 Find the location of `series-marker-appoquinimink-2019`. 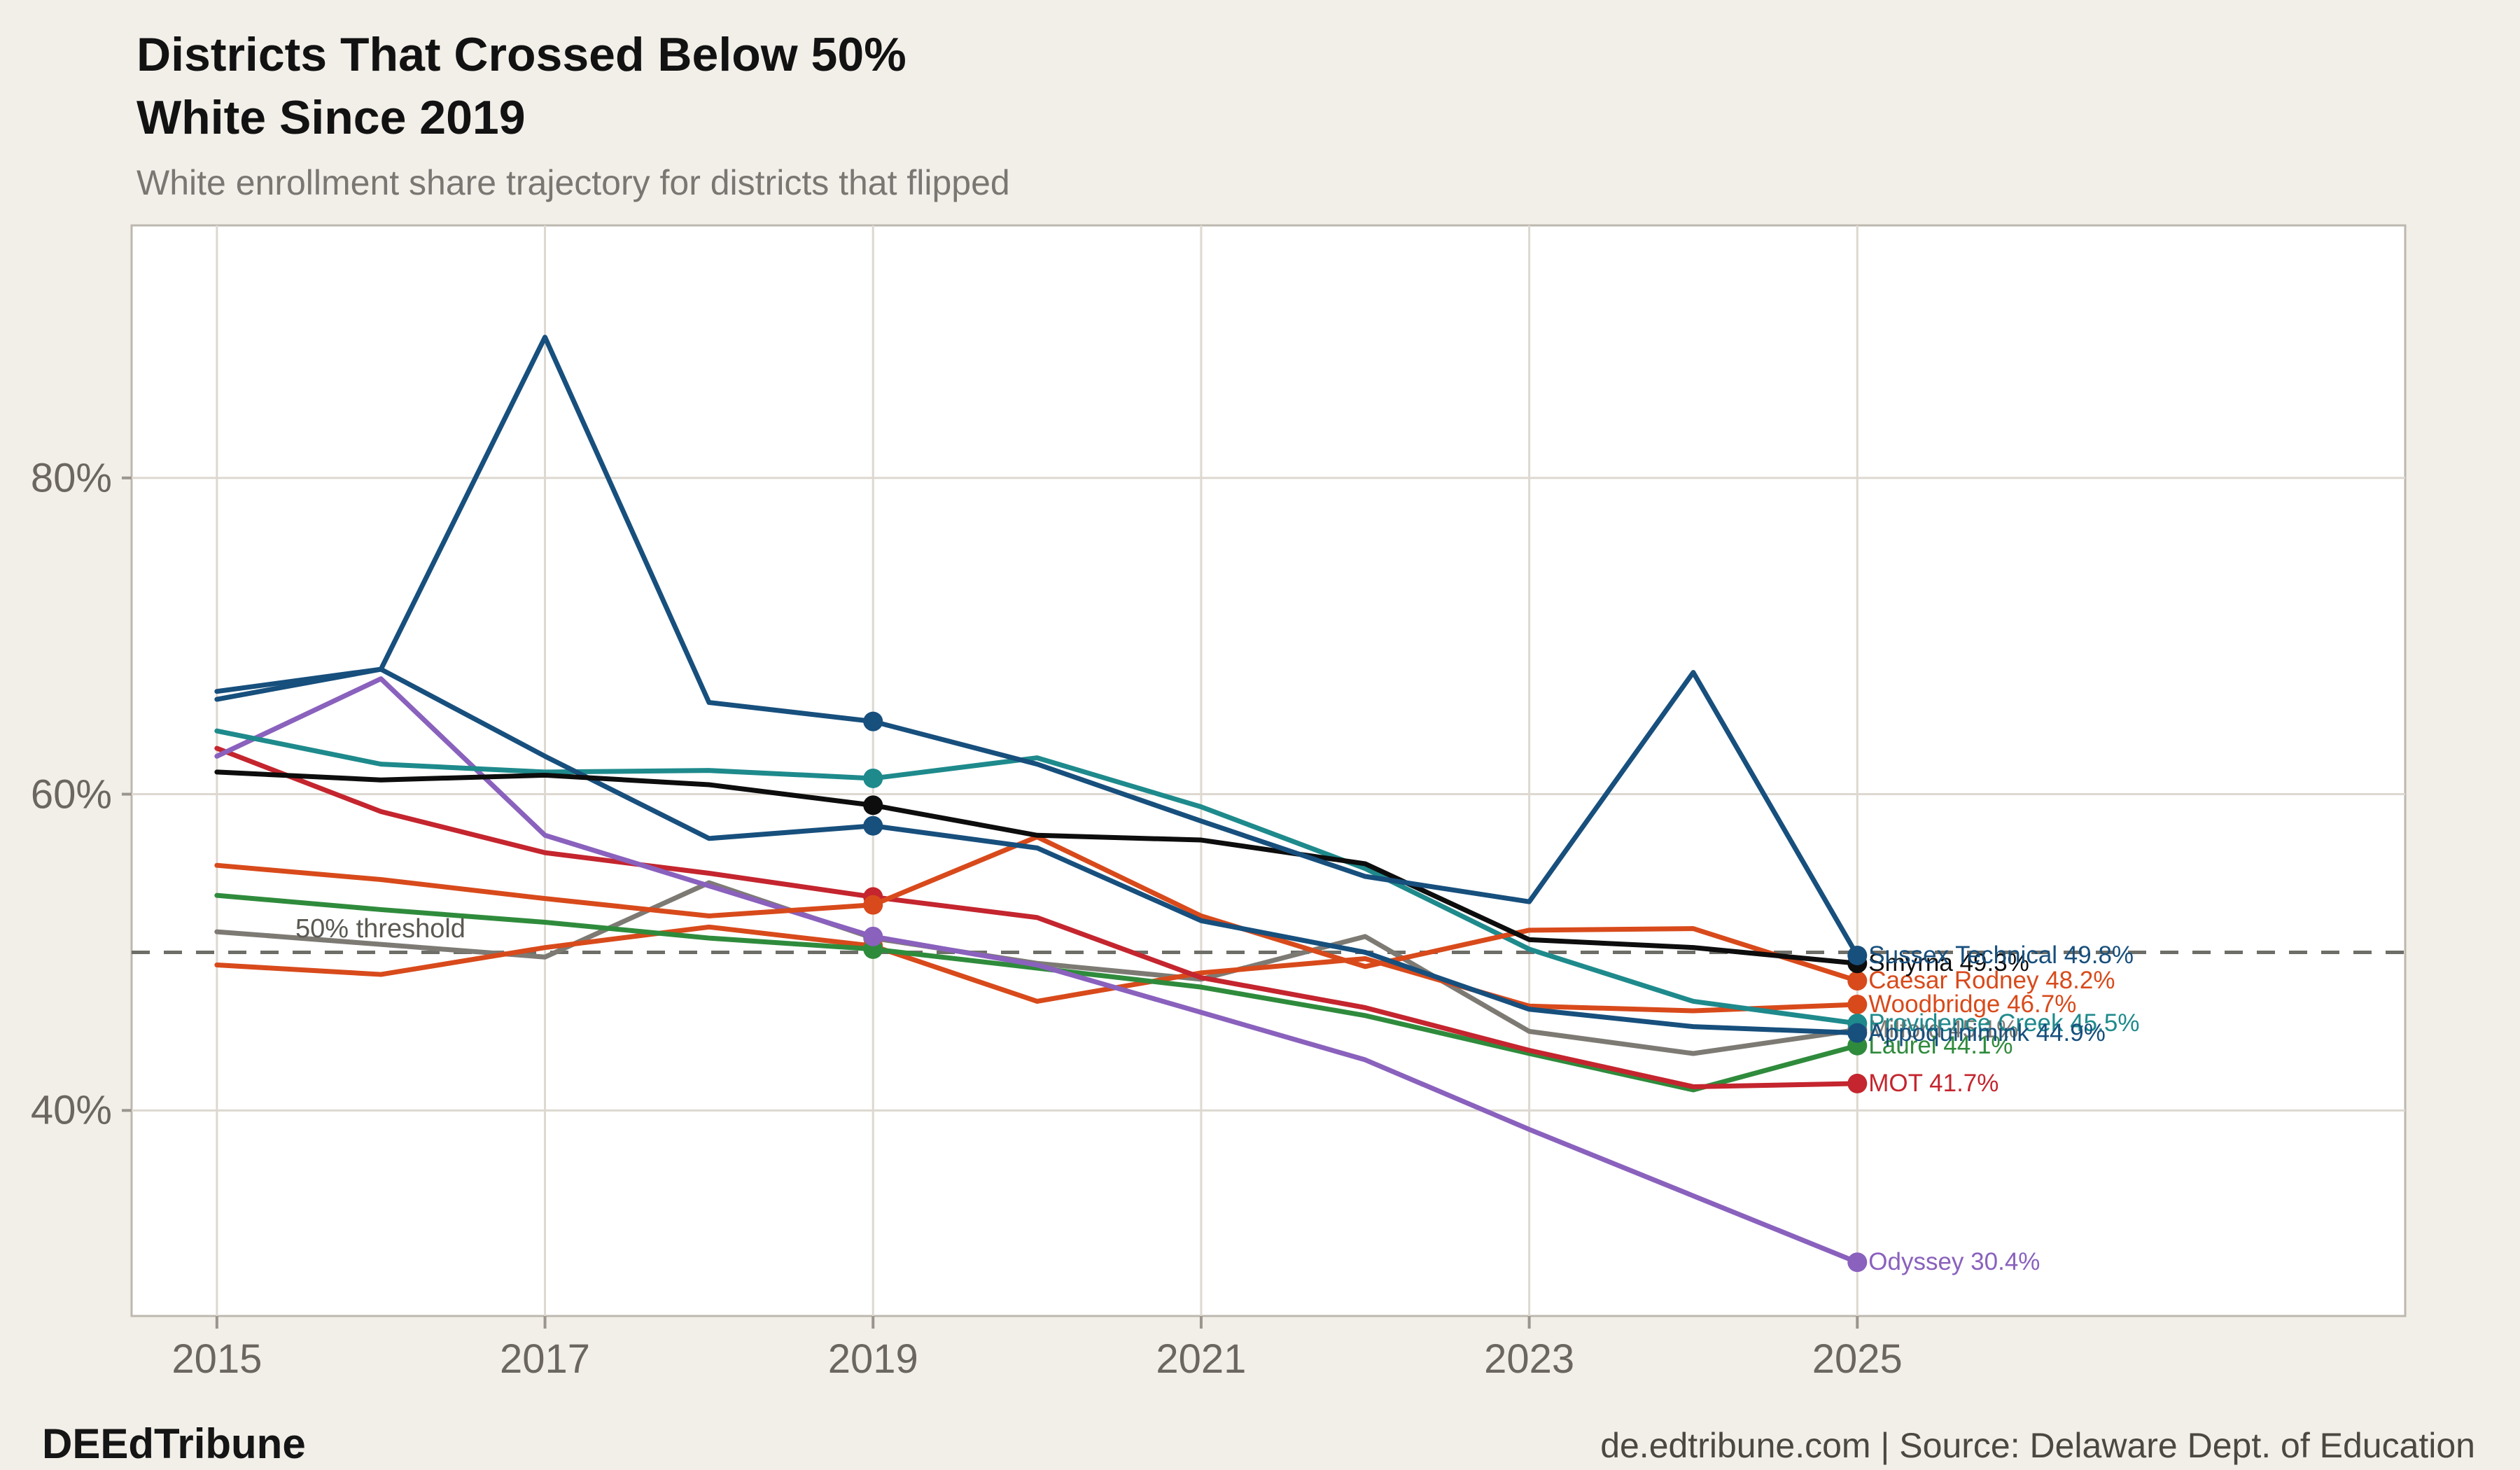

series-marker-appoquinimink-2019 is located at coordinates (873, 826).